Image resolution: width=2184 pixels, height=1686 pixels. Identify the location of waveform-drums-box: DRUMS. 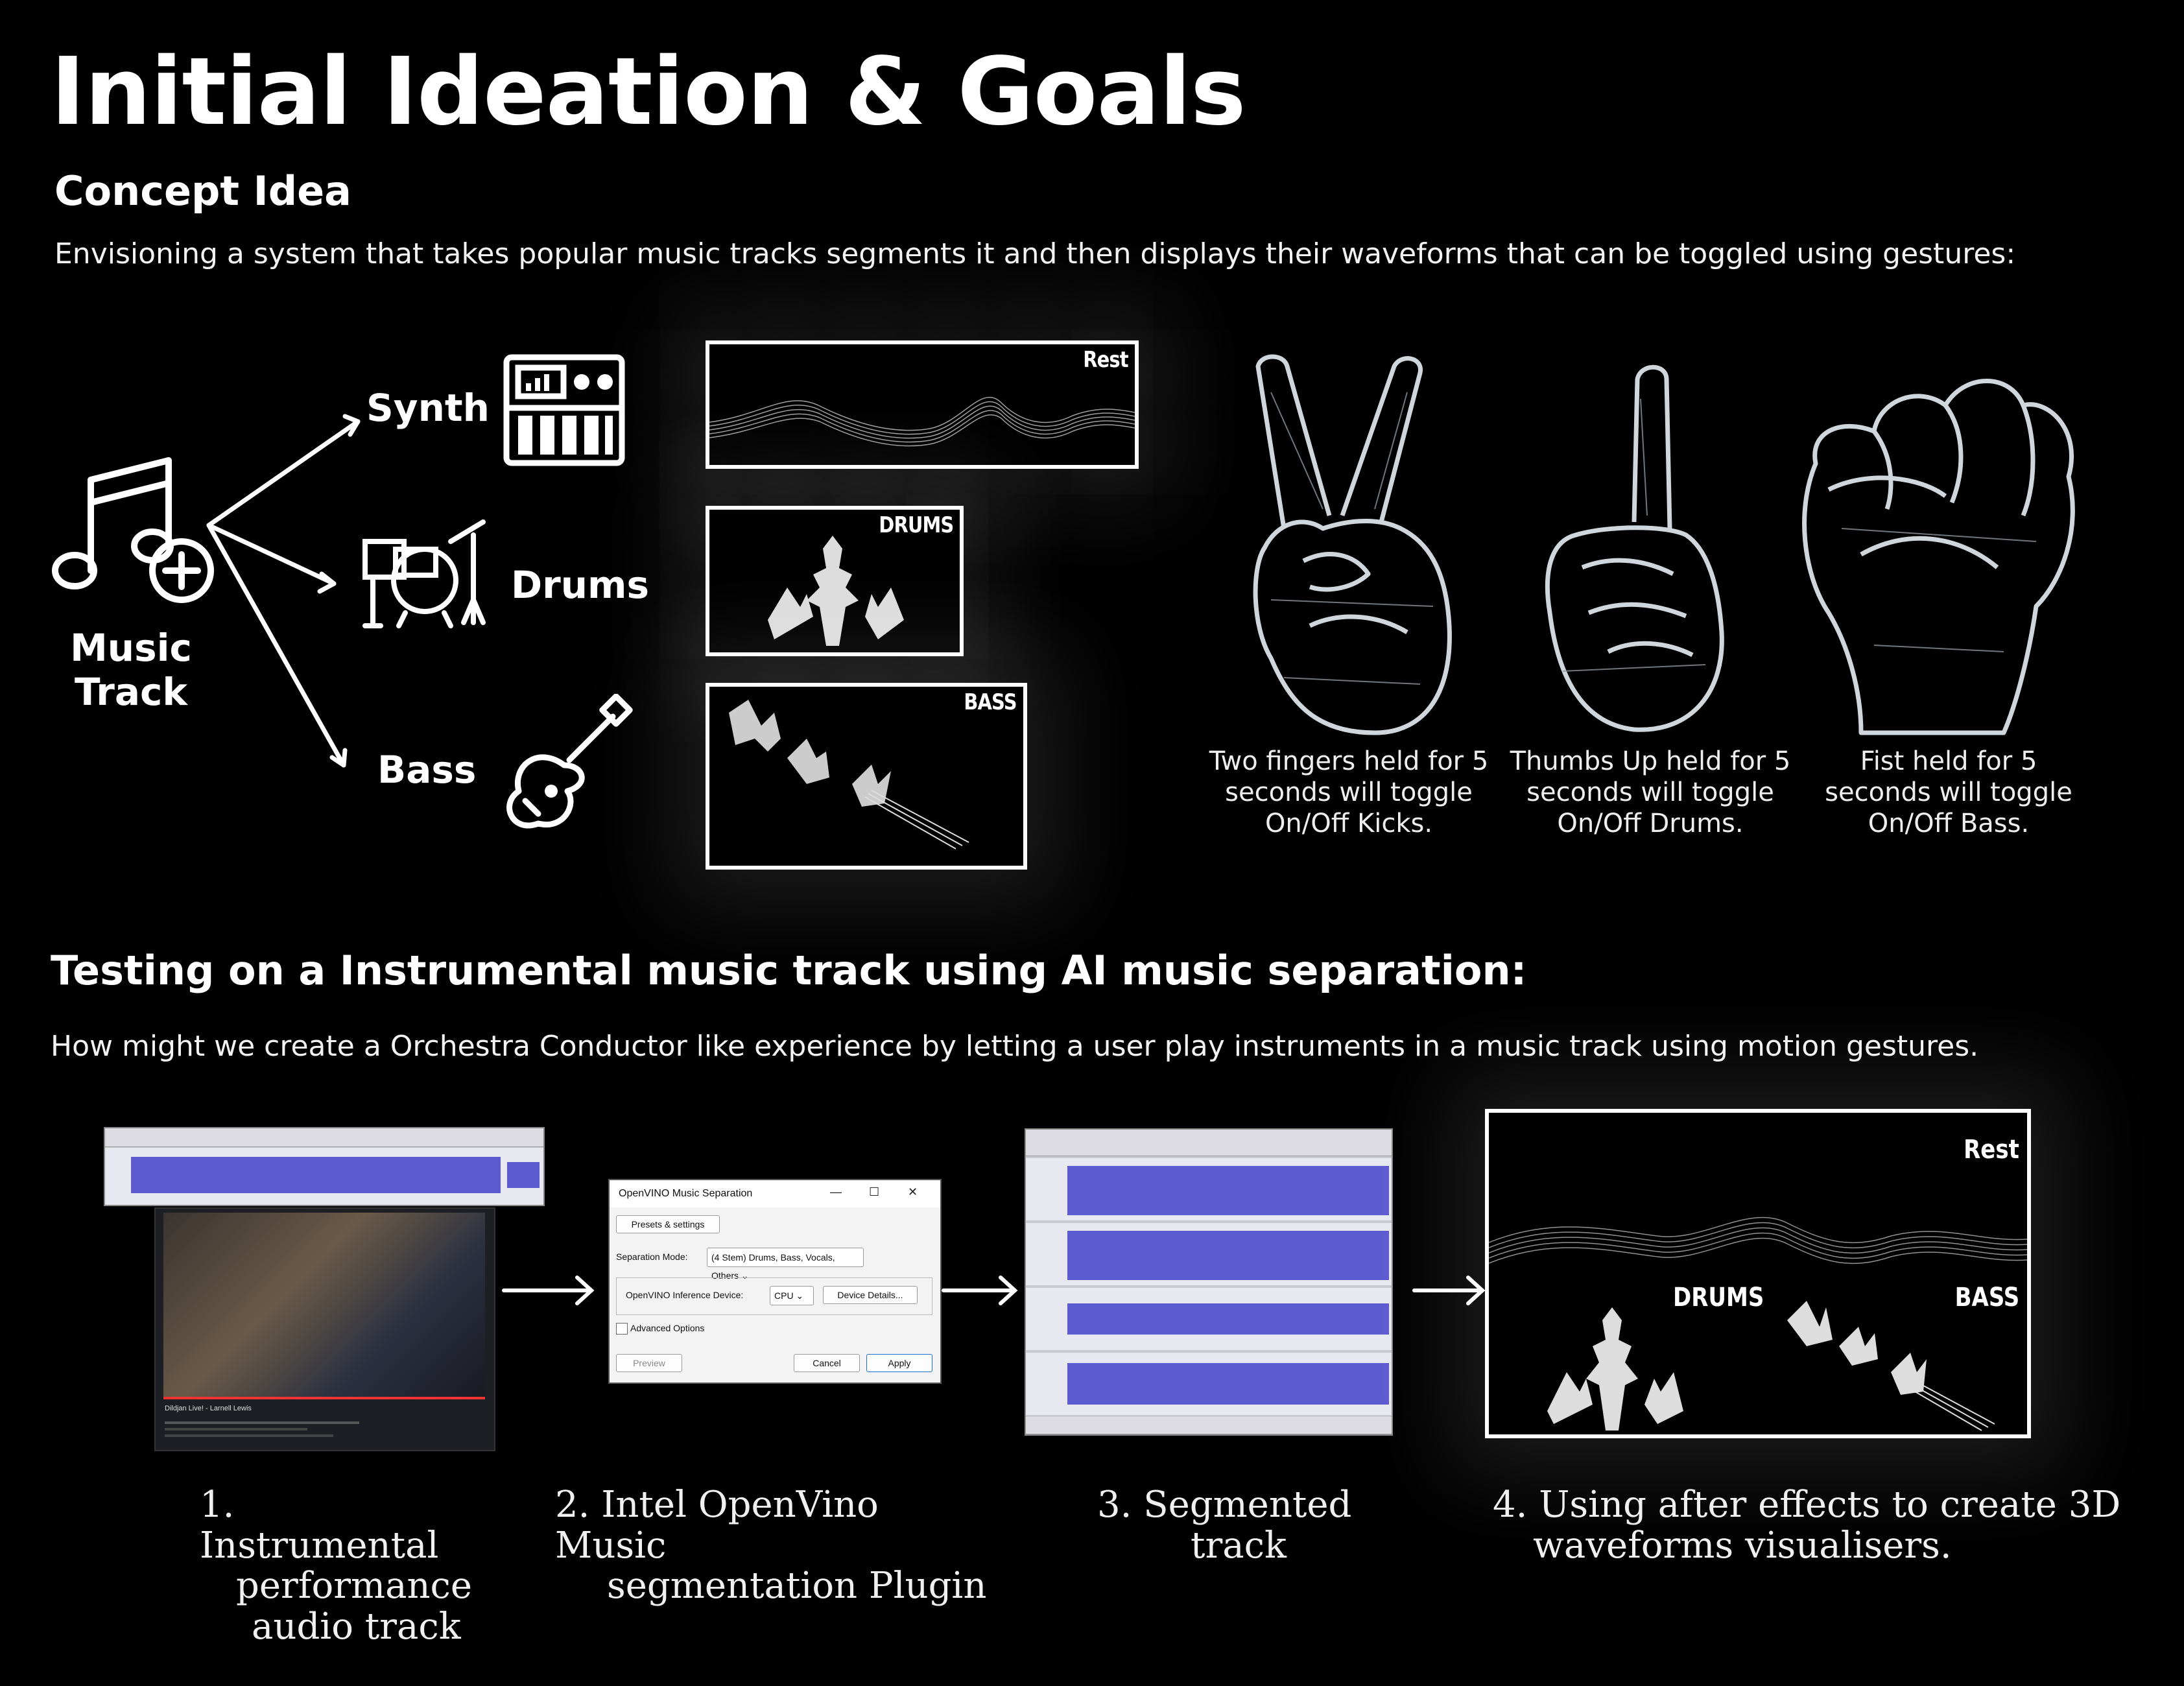
(835, 581).